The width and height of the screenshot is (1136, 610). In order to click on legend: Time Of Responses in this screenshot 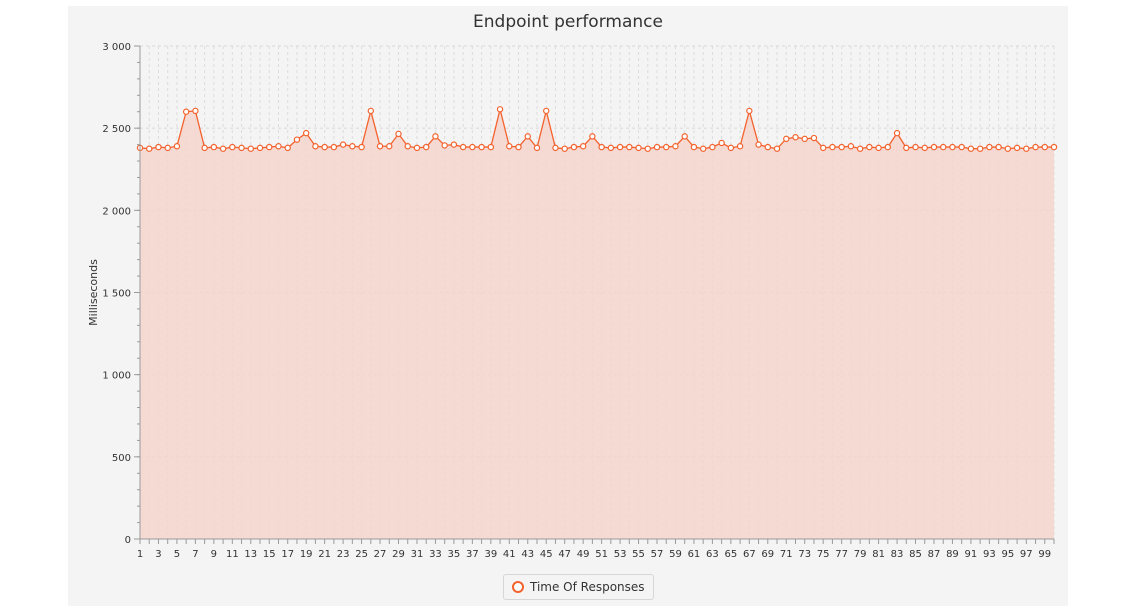, I will do `click(578, 587)`.